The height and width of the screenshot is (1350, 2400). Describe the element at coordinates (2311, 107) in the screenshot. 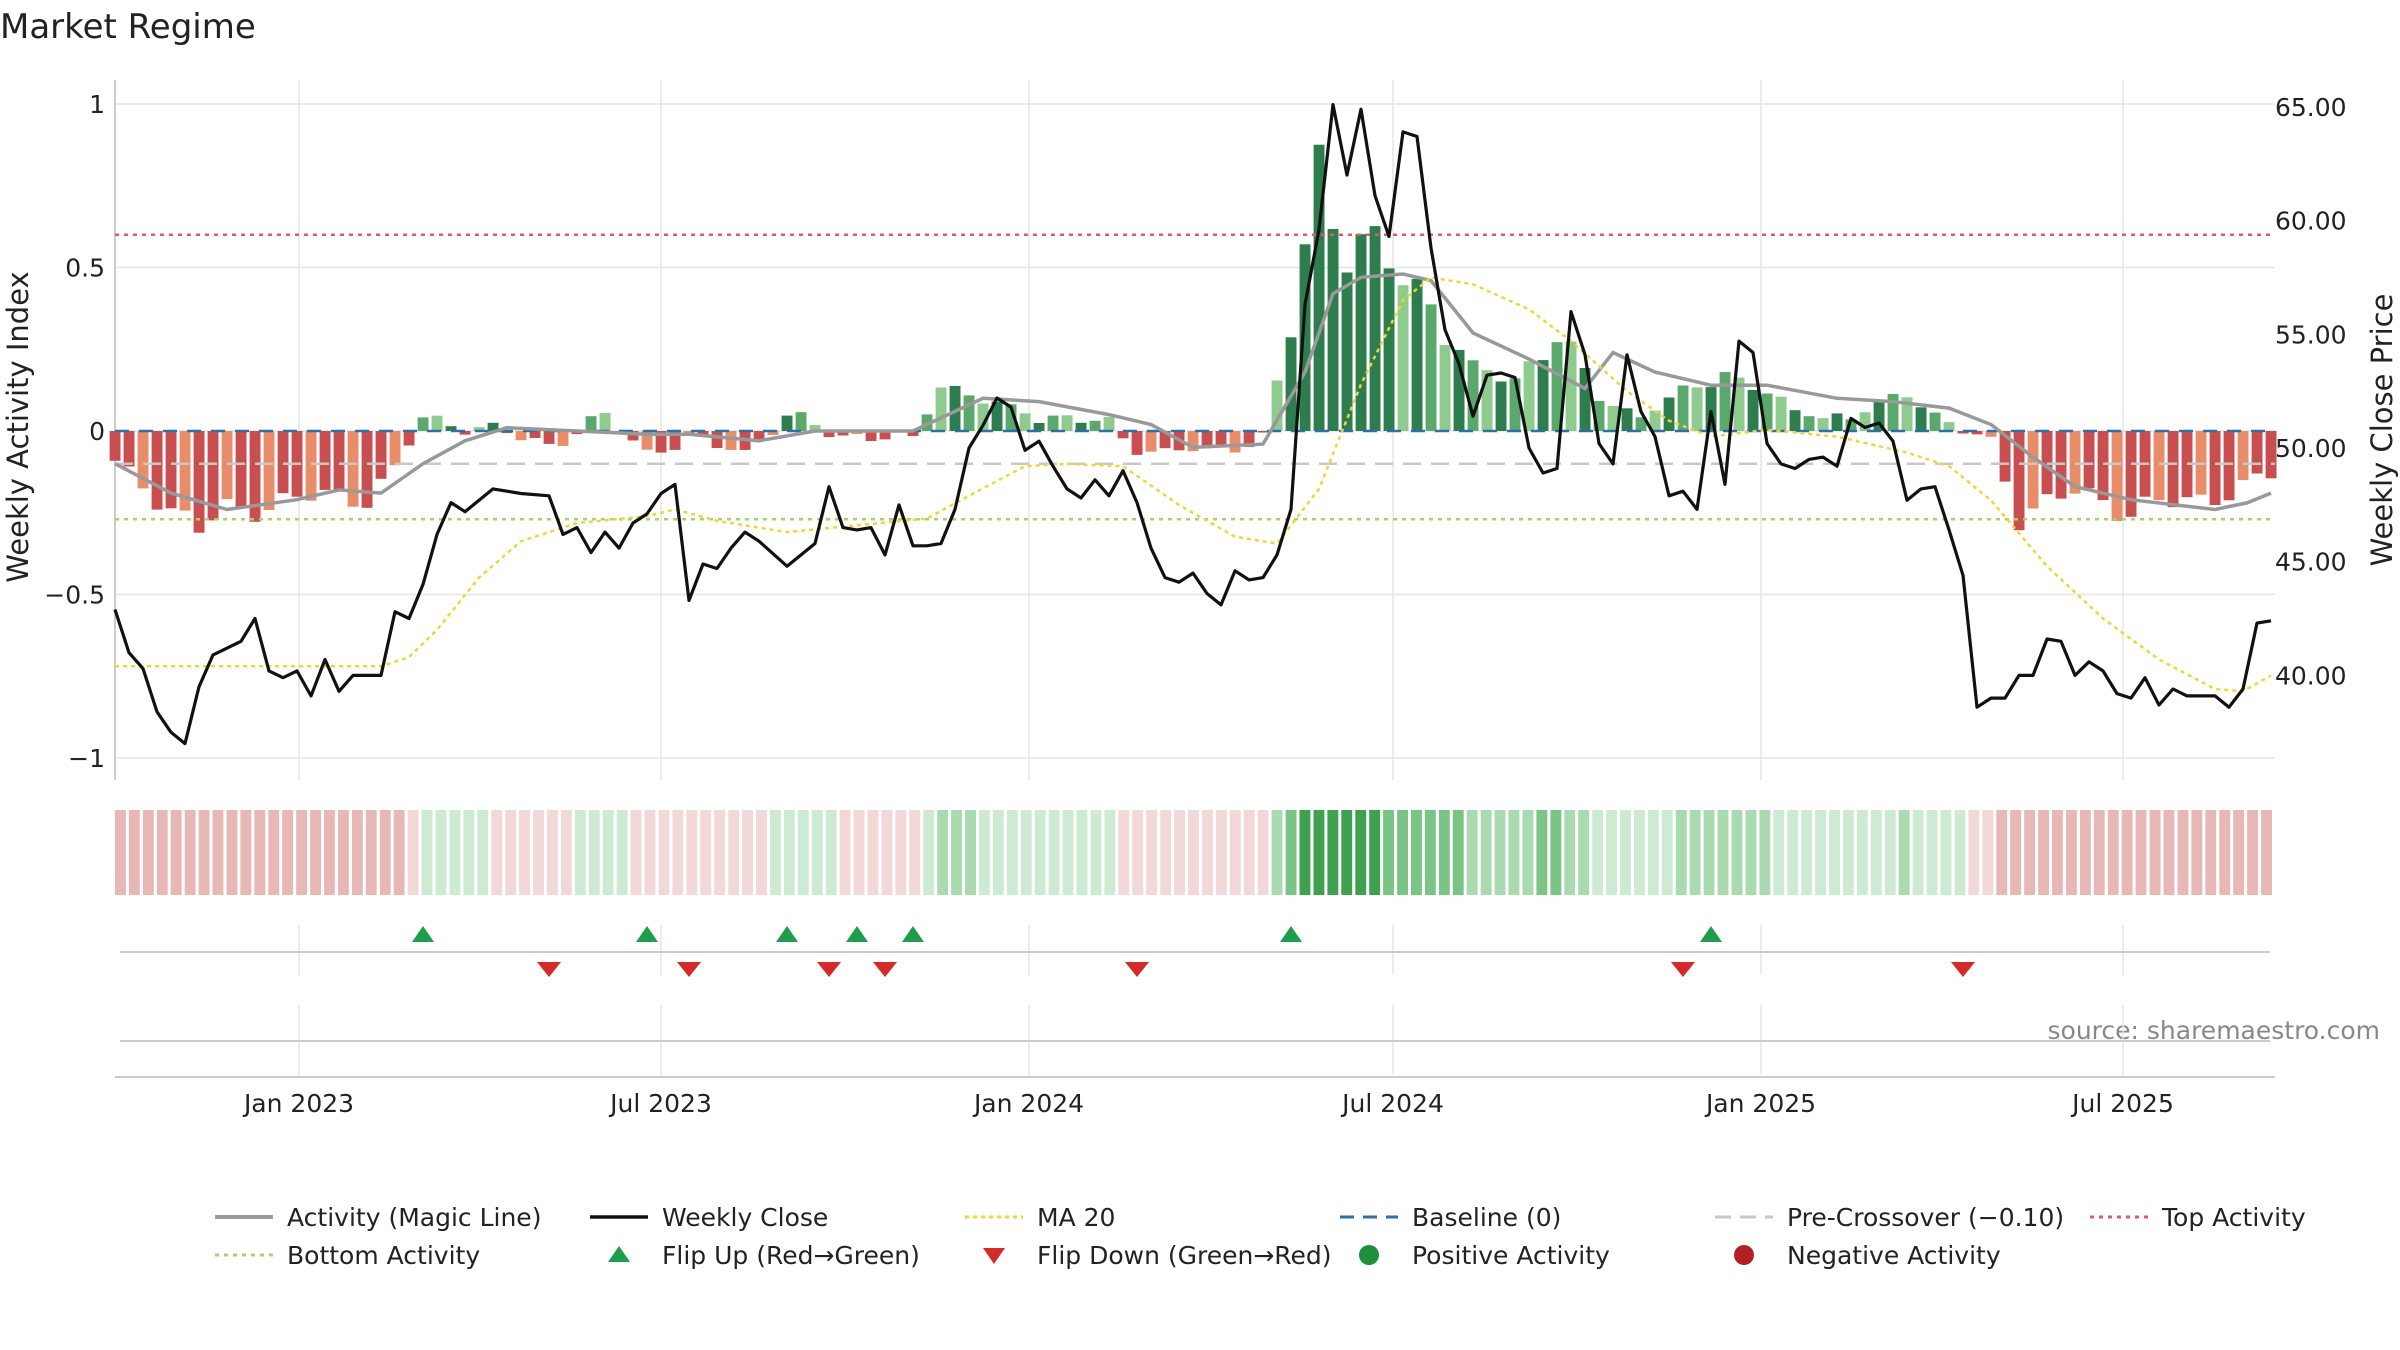

I see `right-tick-label: 65.00` at that location.